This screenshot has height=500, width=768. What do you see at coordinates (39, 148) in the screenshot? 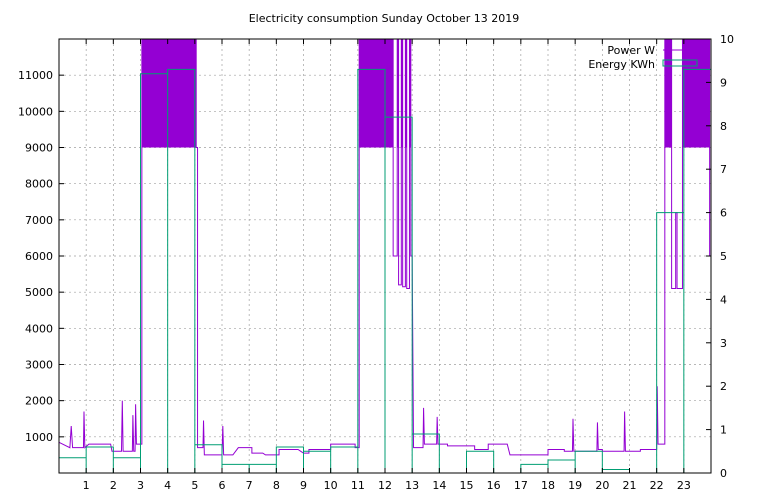
I see `y-tick-label: 9000` at bounding box center [39, 148].